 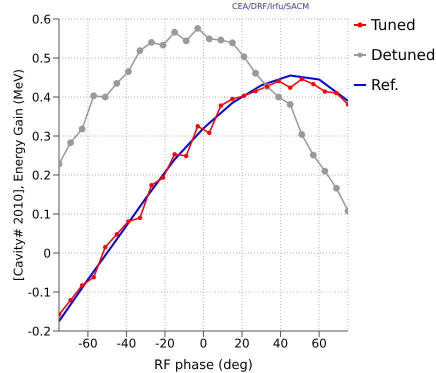 What do you see at coordinates (203, 365) in the screenshot?
I see `x-axis-title: RF phase (deg)` at bounding box center [203, 365].